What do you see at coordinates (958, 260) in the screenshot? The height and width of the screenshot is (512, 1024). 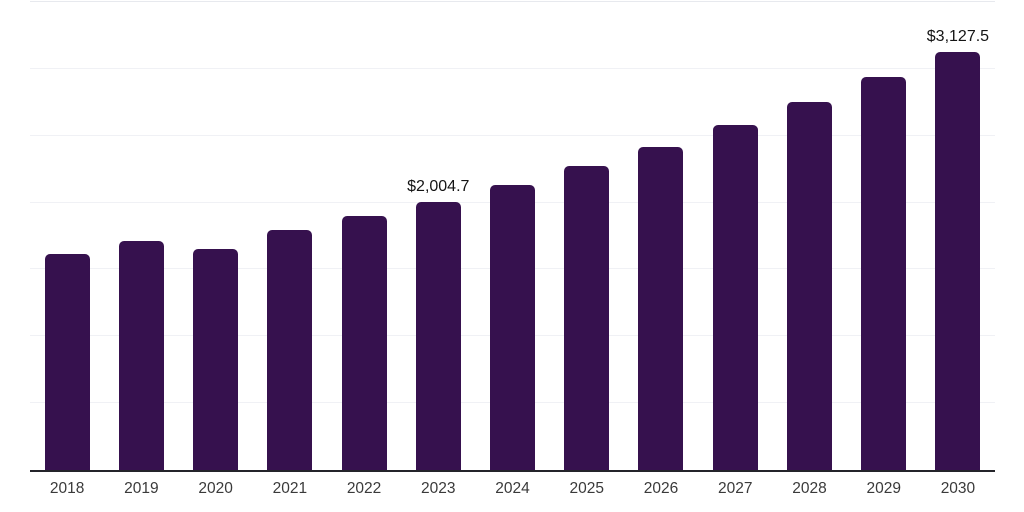 I see `bar-2030` at bounding box center [958, 260].